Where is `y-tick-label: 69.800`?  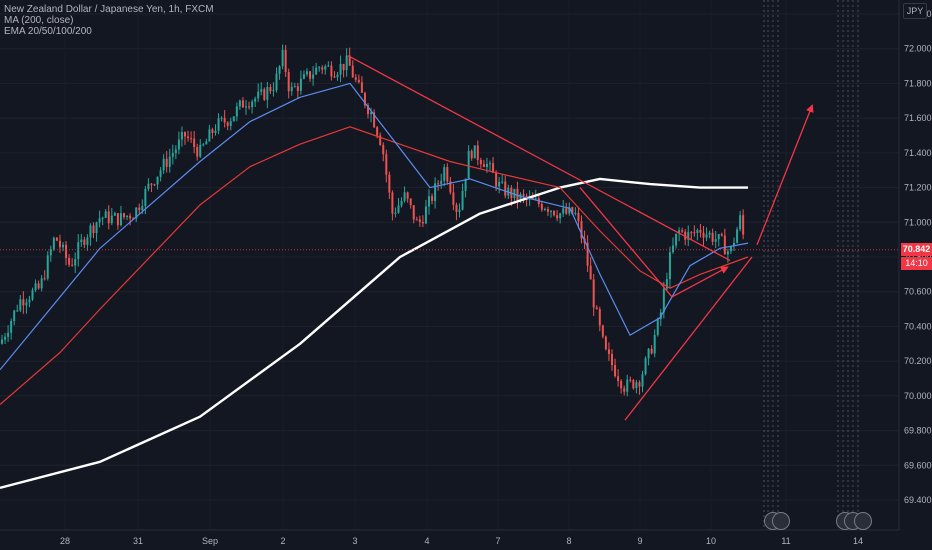 y-tick-label: 69.800 is located at coordinates (918, 431).